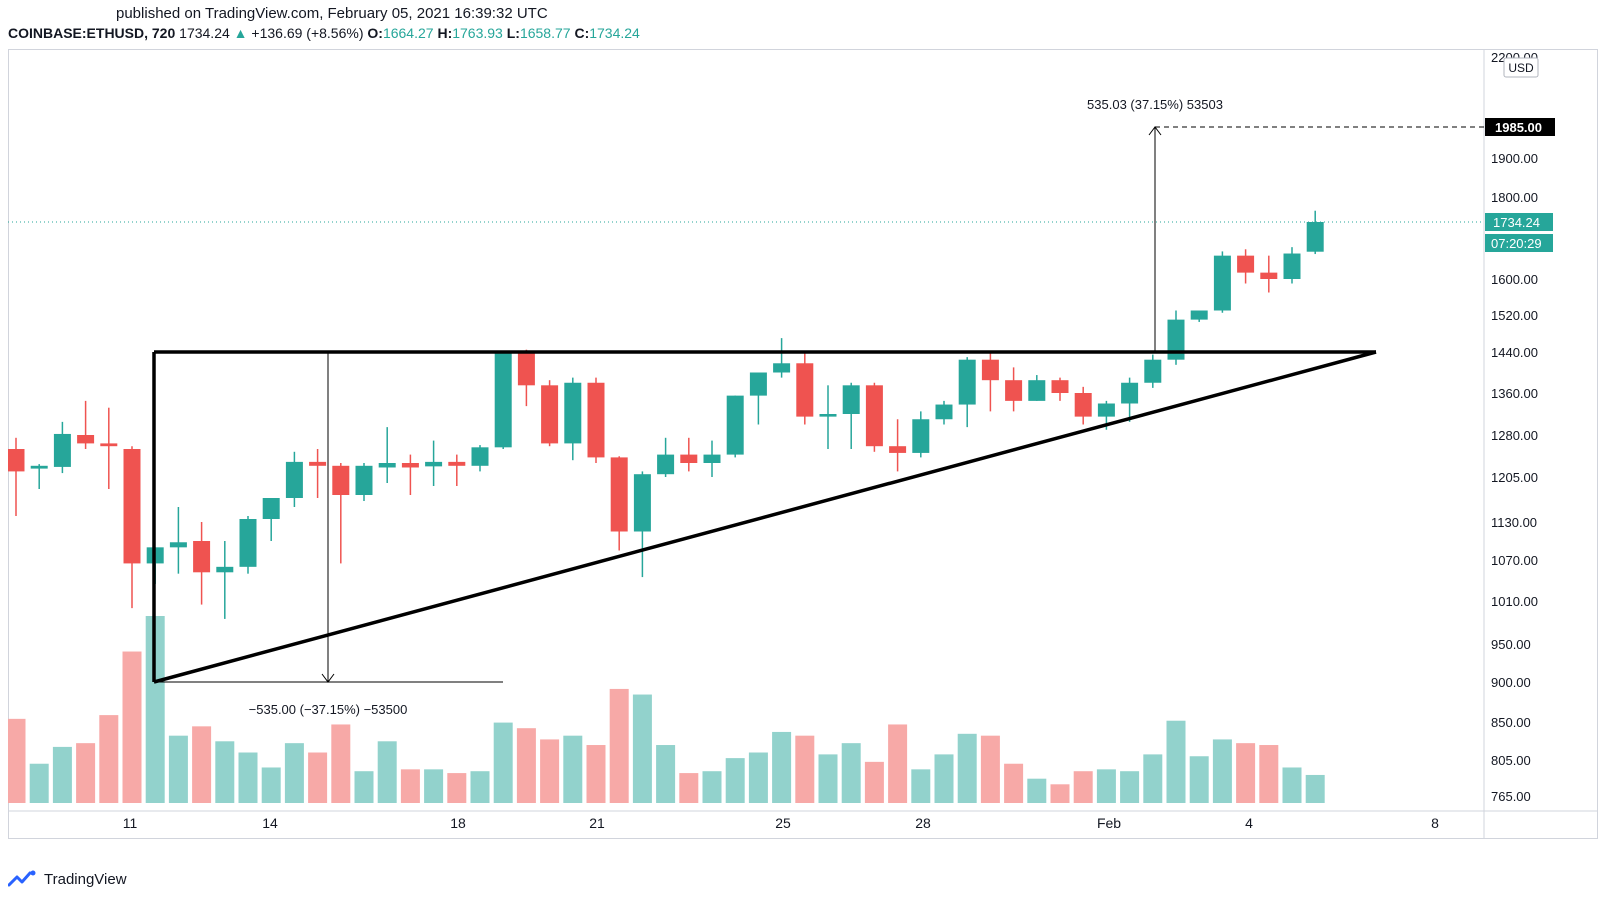 This screenshot has height=899, width=1600. What do you see at coordinates (477, 33) in the screenshot?
I see `high-value: 1763.93` at bounding box center [477, 33].